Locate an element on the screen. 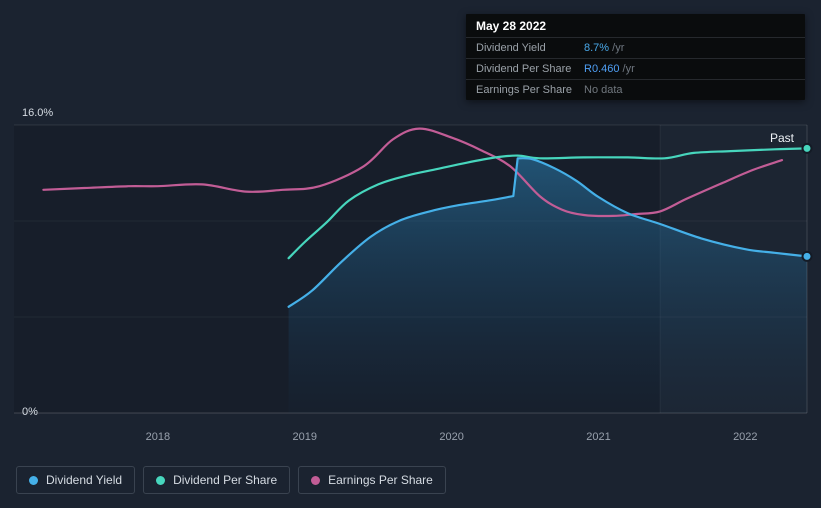 This screenshot has height=508, width=821. legend-item-earnings-per-share: Earnings Per Share is located at coordinates (372, 480).